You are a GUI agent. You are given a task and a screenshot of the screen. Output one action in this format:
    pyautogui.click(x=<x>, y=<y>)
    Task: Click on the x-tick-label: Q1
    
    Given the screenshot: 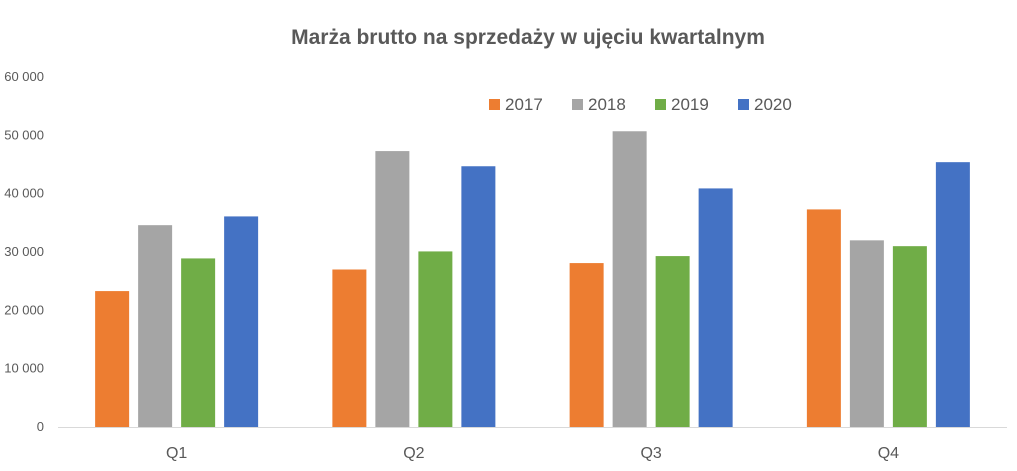 What is the action you would take?
    pyautogui.click(x=176, y=453)
    